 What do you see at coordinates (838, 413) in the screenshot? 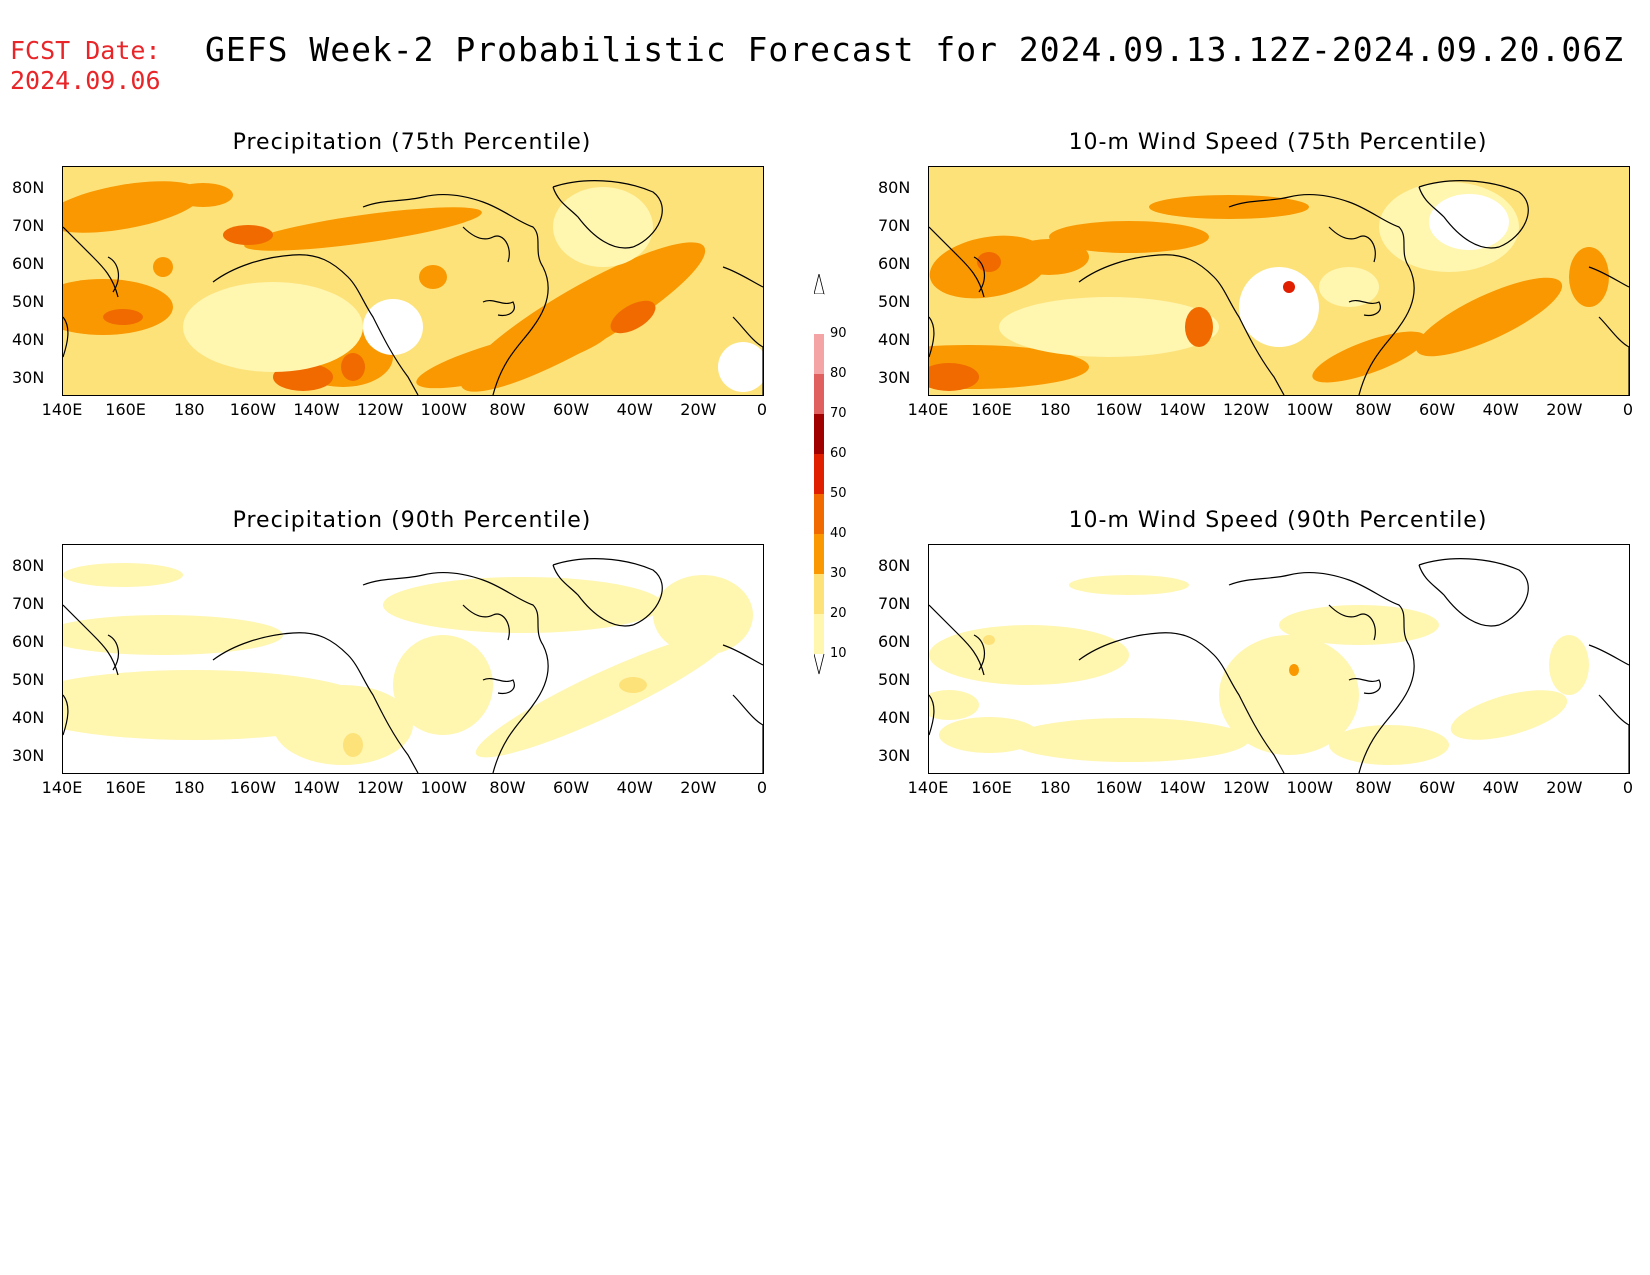
I see `colorbar-tick-label: 70` at bounding box center [838, 413].